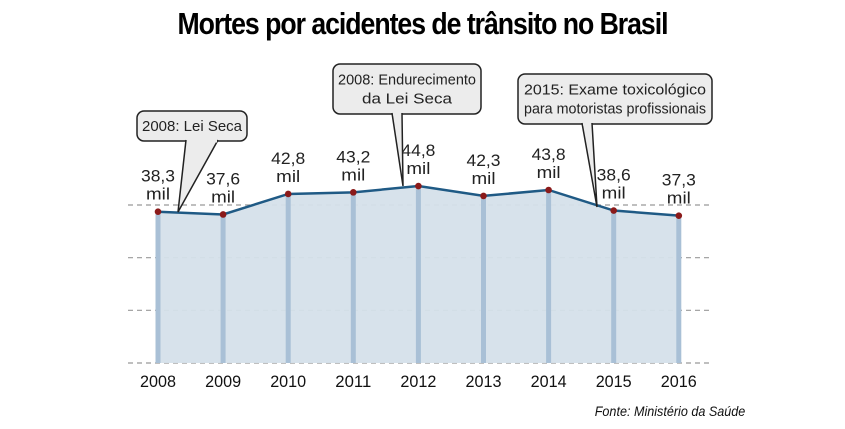  I want to click on x-tick-label: 2010, so click(288, 381).